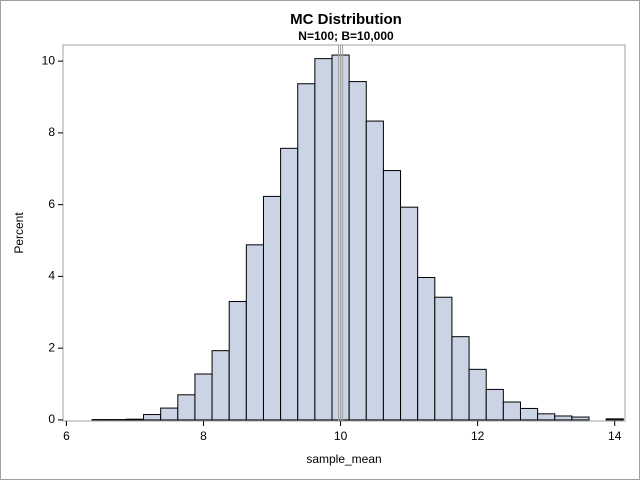  Describe the element at coordinates (343, 459) in the screenshot. I see `x-axis-label: sample_mean` at that location.